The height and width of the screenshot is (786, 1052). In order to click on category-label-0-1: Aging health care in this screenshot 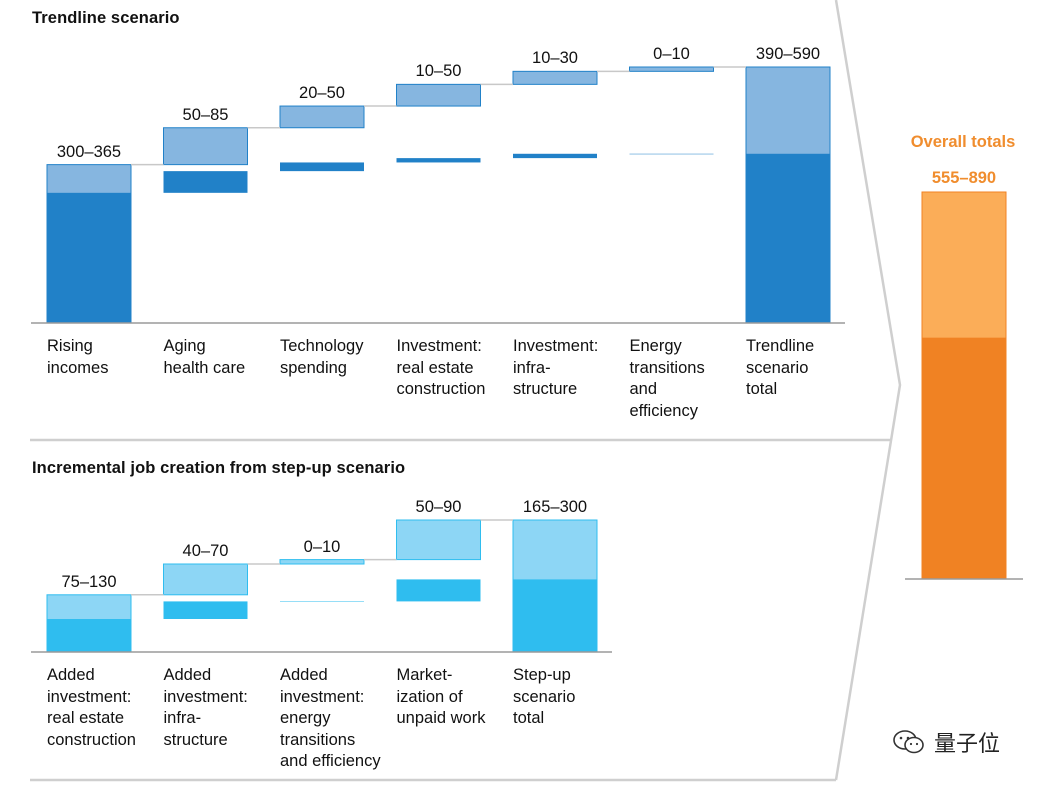, I will do `click(204, 357)`.